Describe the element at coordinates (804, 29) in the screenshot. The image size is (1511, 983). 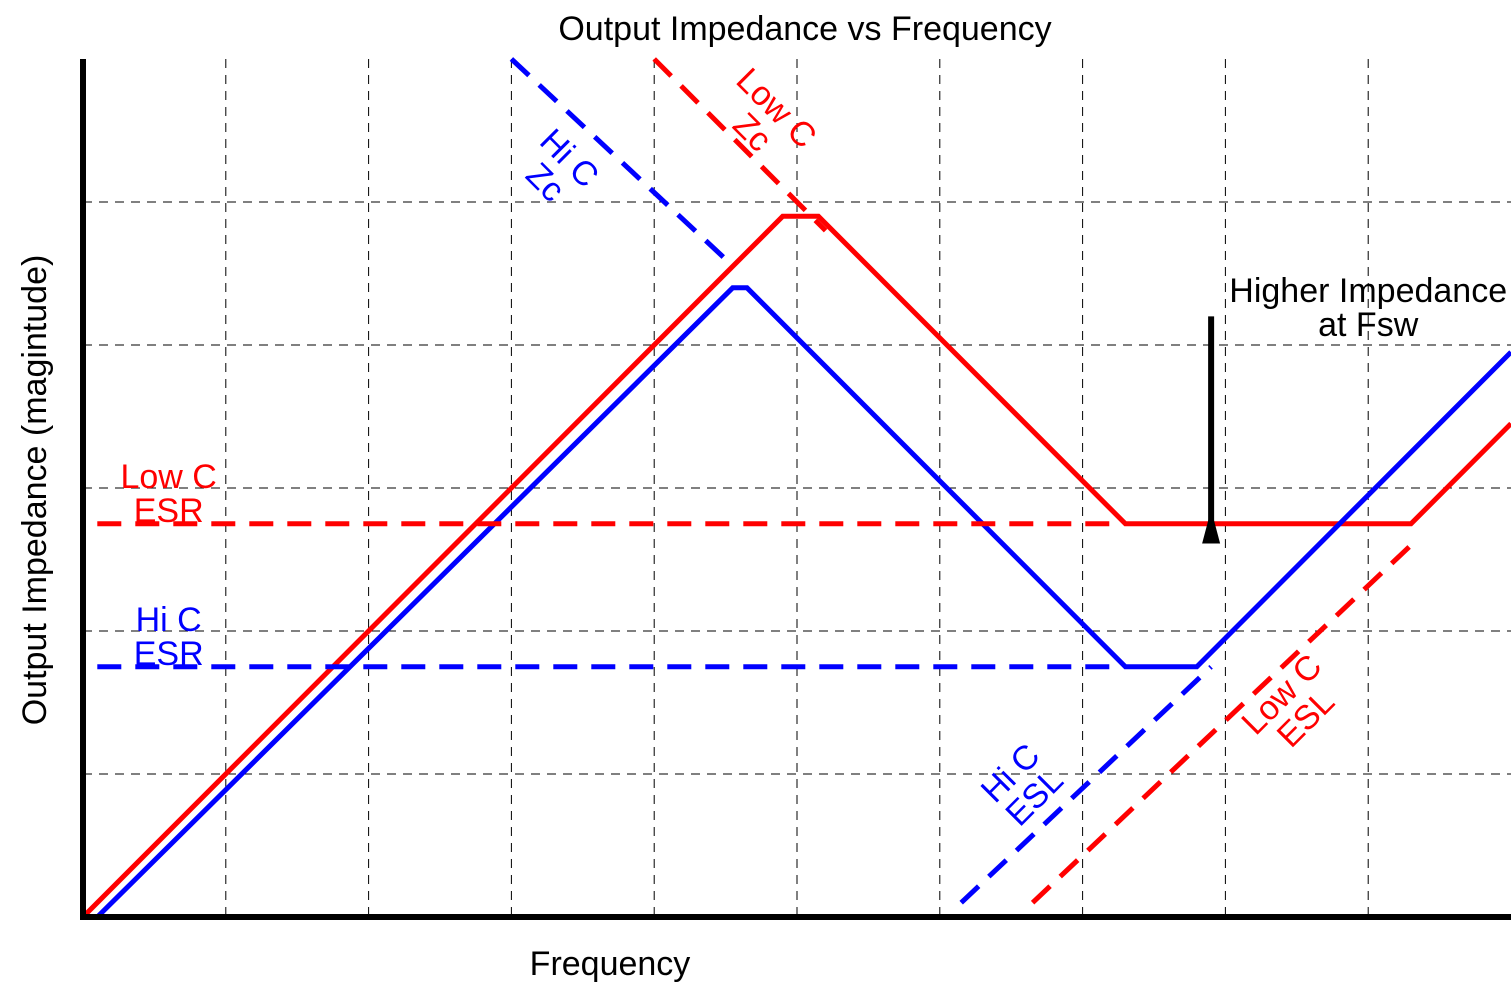
I see `chart-title: Output Impedance vs Frequency` at that location.